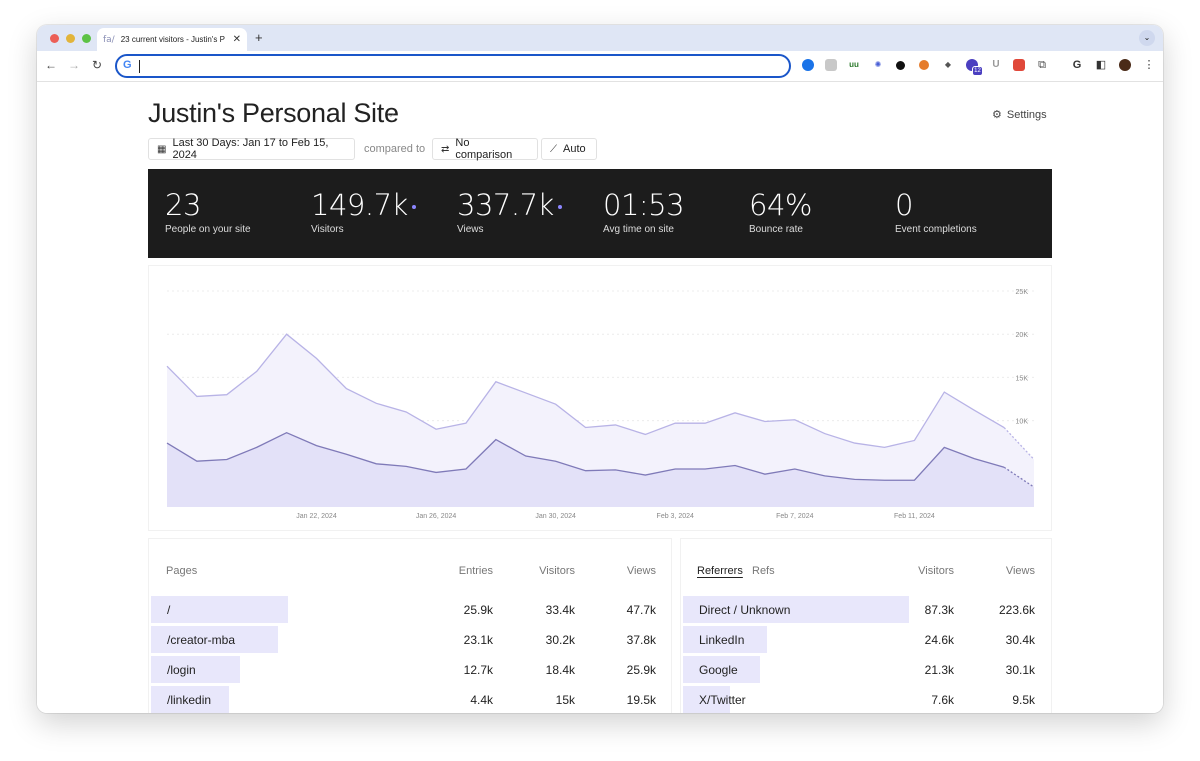 The image size is (1200, 761). Describe the element at coordinates (453, 66) in the screenshot. I see `address-bar: G` at that location.